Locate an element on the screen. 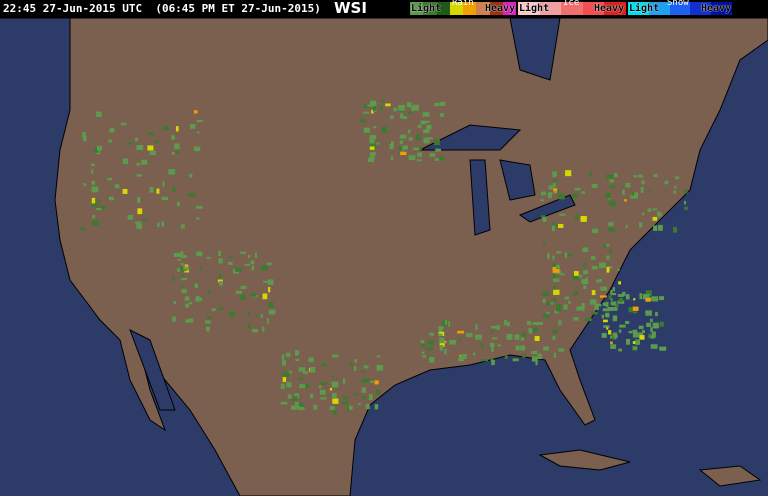  legend-snow-title: Snow is located at coordinates (678, 4).